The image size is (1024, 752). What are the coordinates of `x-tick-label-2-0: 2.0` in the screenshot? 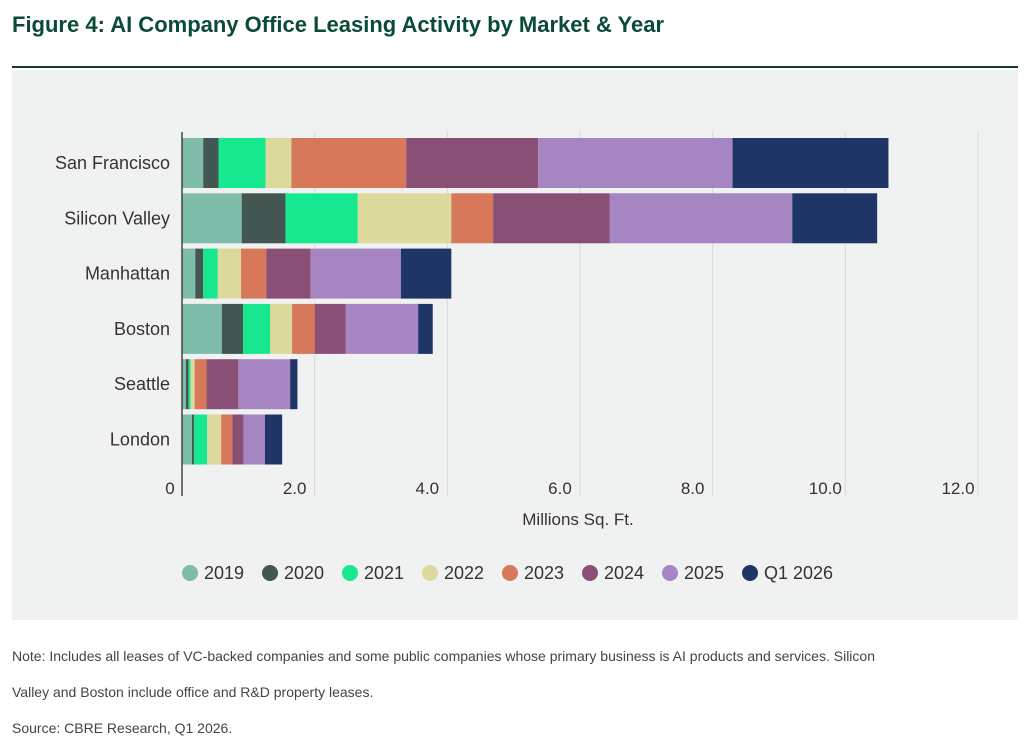 It's located at (295, 488).